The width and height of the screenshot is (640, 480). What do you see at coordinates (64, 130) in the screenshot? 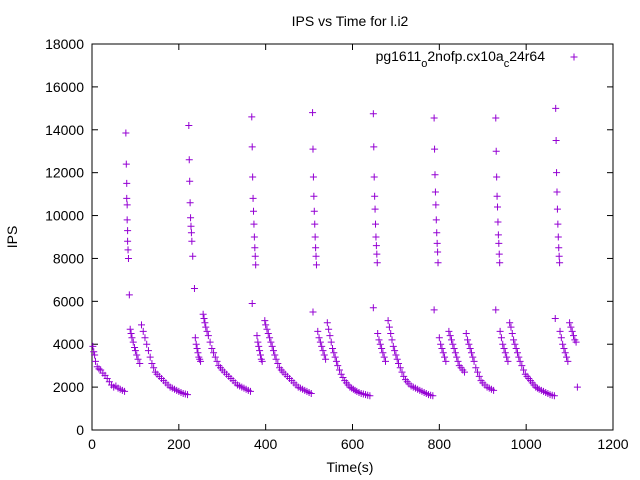
I see `y-tick-label: 14000` at bounding box center [64, 130].